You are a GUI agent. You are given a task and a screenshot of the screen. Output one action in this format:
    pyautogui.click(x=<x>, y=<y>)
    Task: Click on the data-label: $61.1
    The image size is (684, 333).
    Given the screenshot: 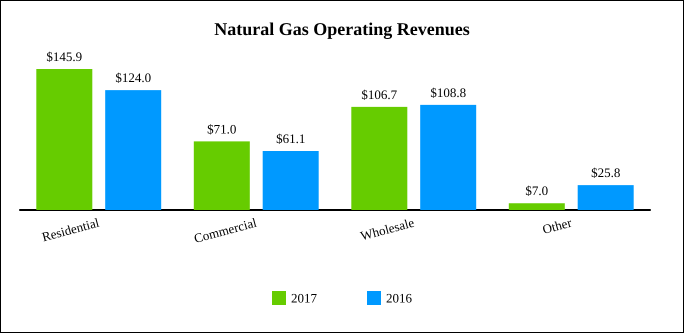 What is the action you would take?
    pyautogui.click(x=291, y=138)
    